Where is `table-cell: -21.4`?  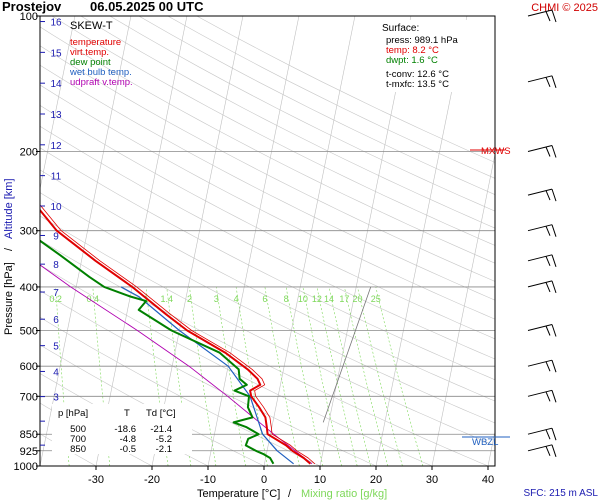 table-cell: -21.4 is located at coordinates (161, 429).